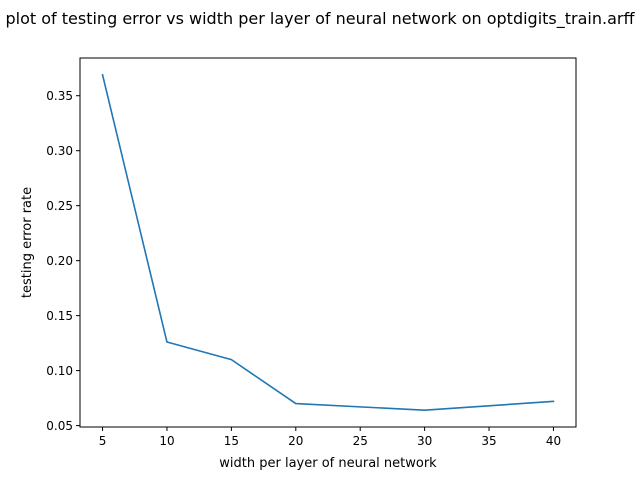 The height and width of the screenshot is (480, 640). I want to click on x-tick-label: 10, so click(166, 441).